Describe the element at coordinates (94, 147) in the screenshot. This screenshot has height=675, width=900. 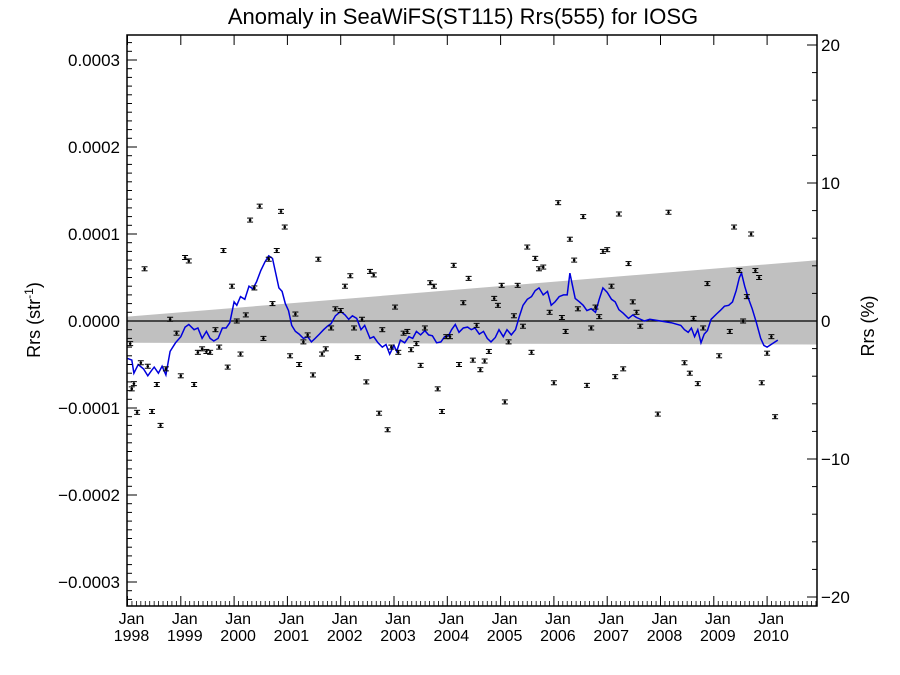
I see `y-tick-label: 0.0002` at that location.